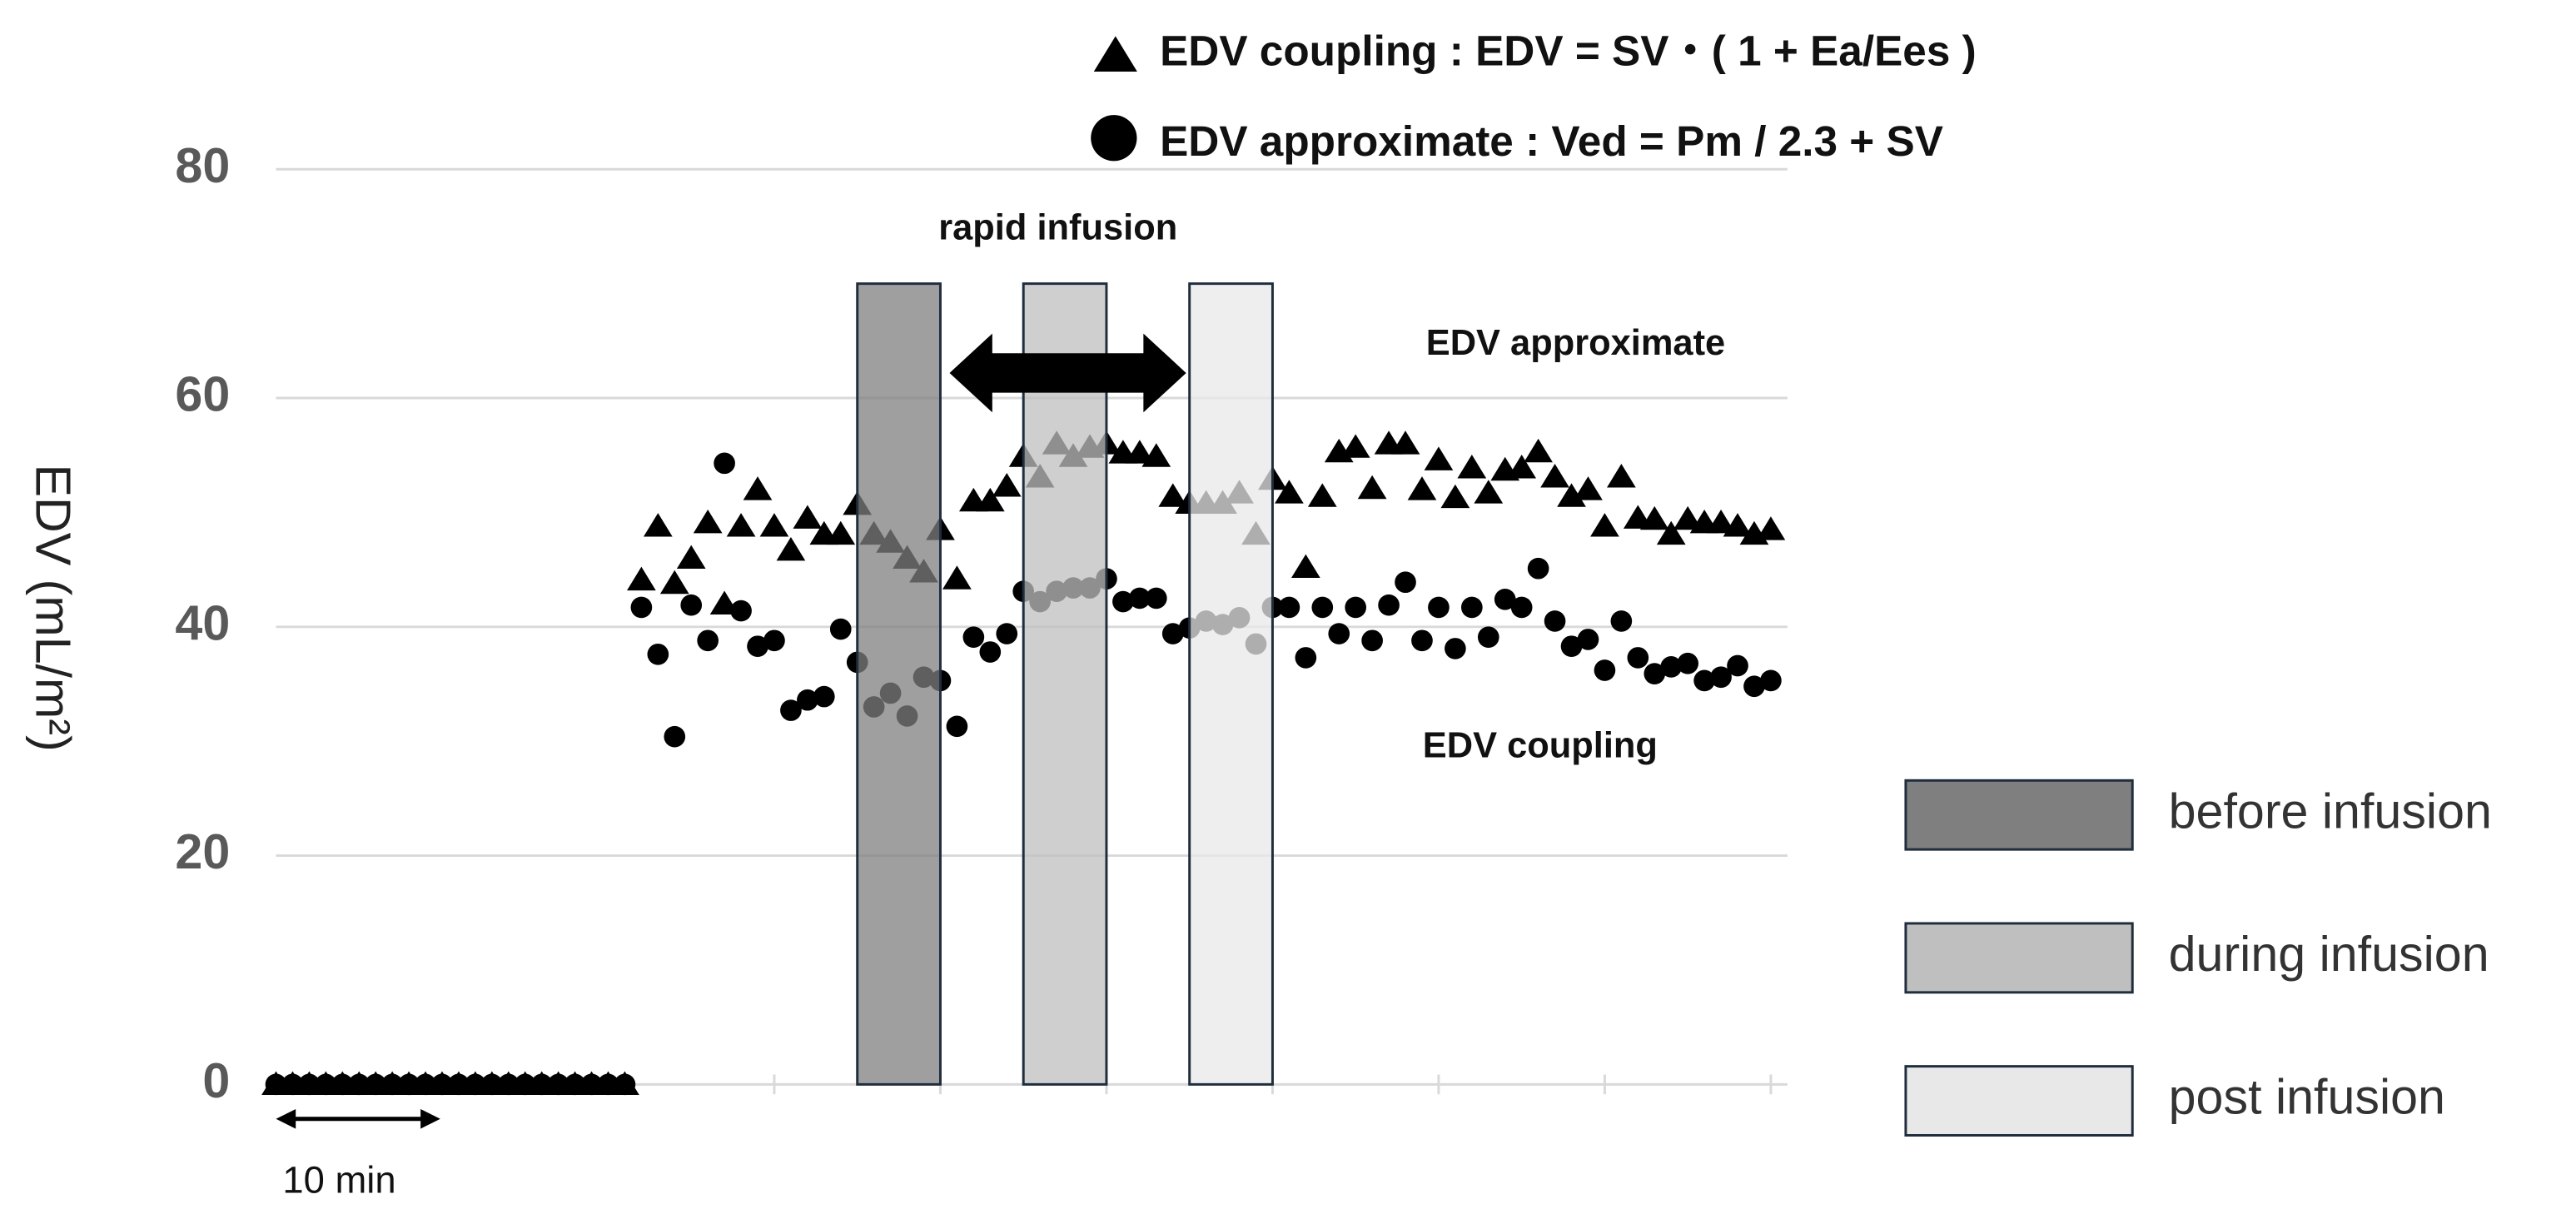 The image size is (2576, 1229). Describe the element at coordinates (202, 851) in the screenshot. I see `y-tick-label: 20` at that location.